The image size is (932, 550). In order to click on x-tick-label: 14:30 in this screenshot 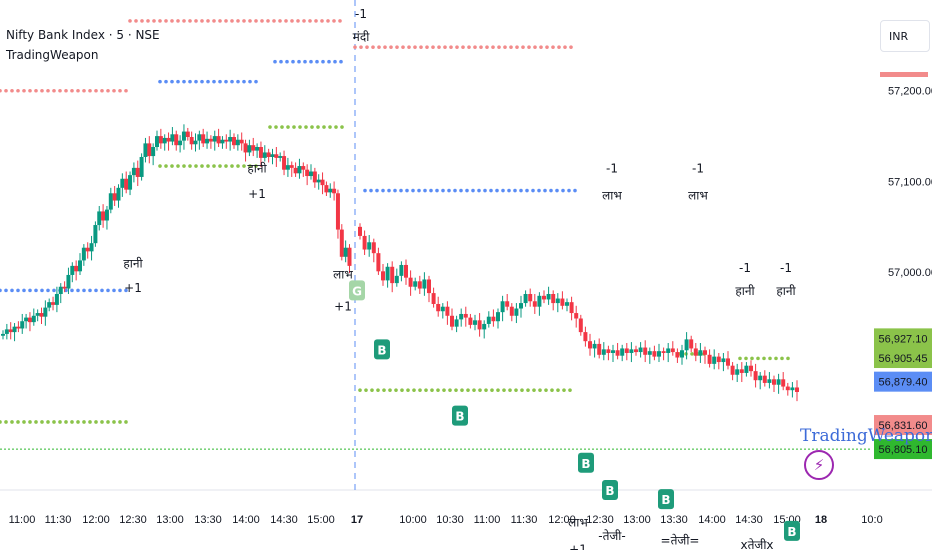, I will do `click(284, 520)`.